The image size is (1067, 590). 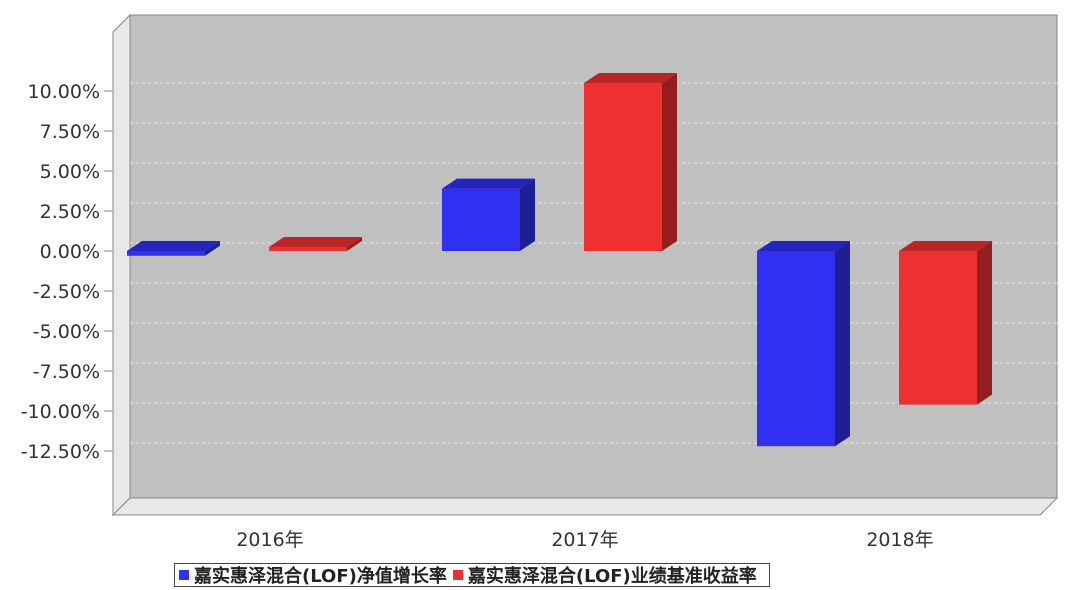 What do you see at coordinates (269, 540) in the screenshot?
I see `x-category-label: 2016年` at bounding box center [269, 540].